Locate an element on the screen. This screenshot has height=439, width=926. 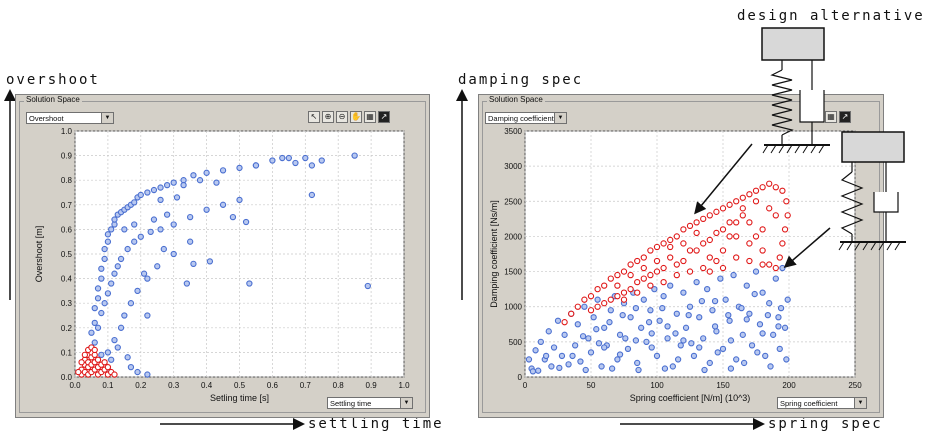
pointer-icon: ↖ is located at coordinates (314, 117).